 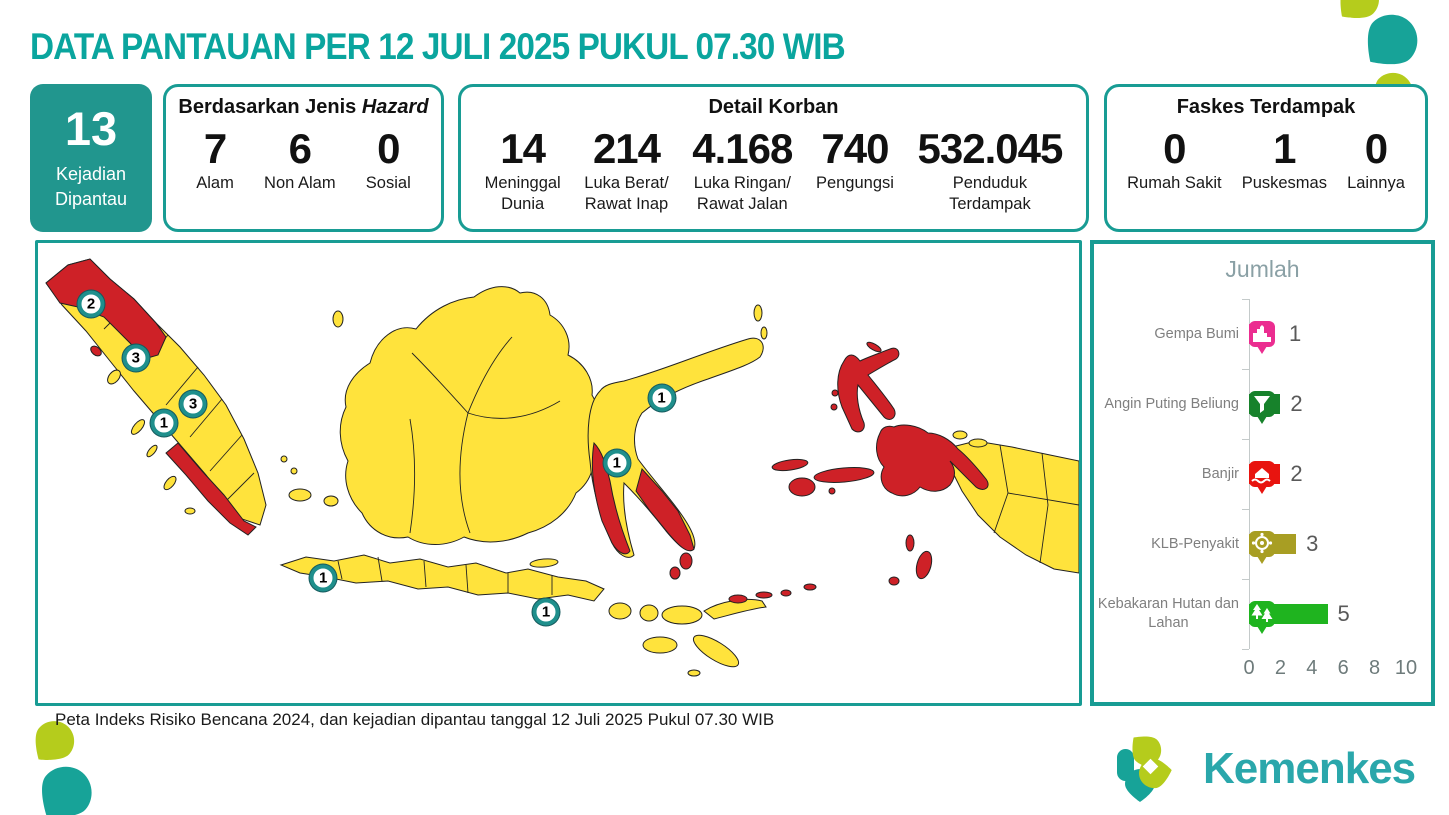 What do you see at coordinates (617, 463) in the screenshot?
I see `map-marker-sulawesi-tengah: 1` at bounding box center [617, 463].